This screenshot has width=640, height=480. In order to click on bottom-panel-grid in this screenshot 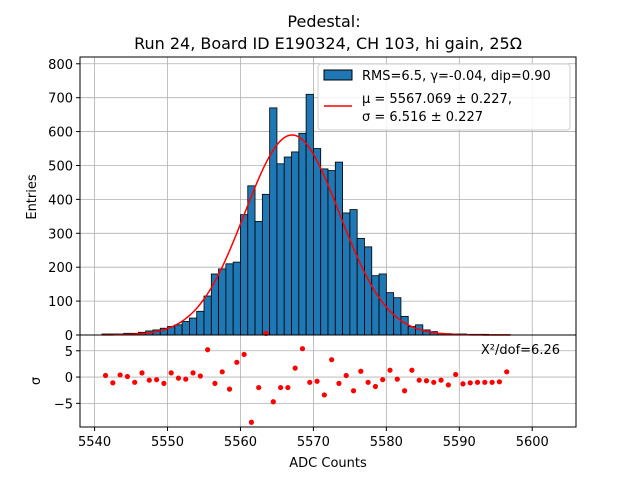, I will do `click(328, 381)`.